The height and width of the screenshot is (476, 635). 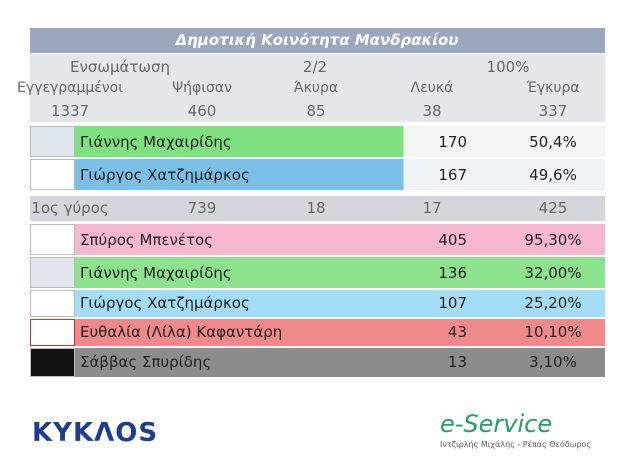 I want to click on first-round-value: 739, so click(x=202, y=208).